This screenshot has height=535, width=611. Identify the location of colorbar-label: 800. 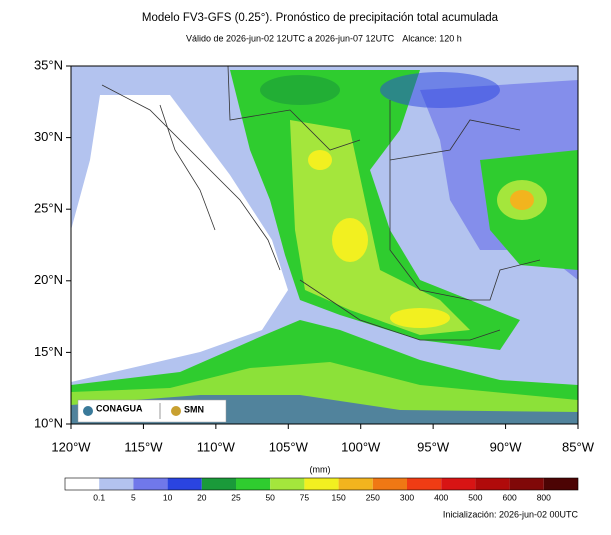
(544, 497).